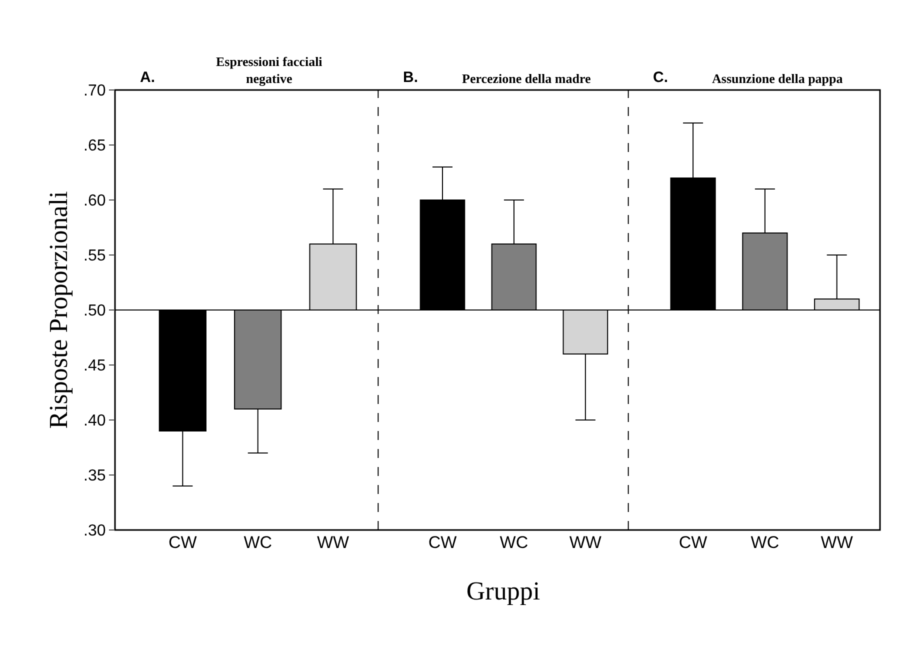 The width and height of the screenshot is (904, 666). What do you see at coordinates (95, 421) in the screenshot?
I see `y-tick-label: .40` at bounding box center [95, 421].